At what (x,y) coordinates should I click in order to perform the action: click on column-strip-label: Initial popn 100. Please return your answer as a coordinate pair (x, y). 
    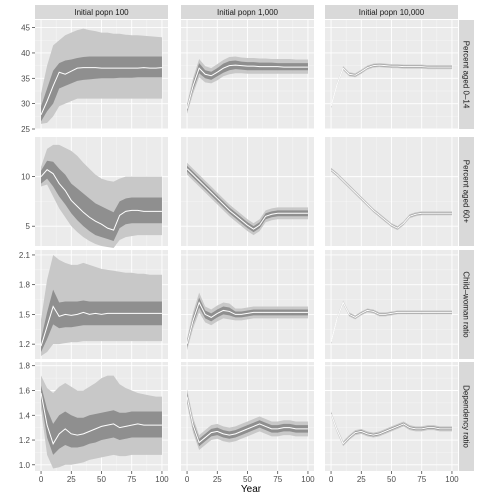
    Looking at the image, I should click on (101, 12).